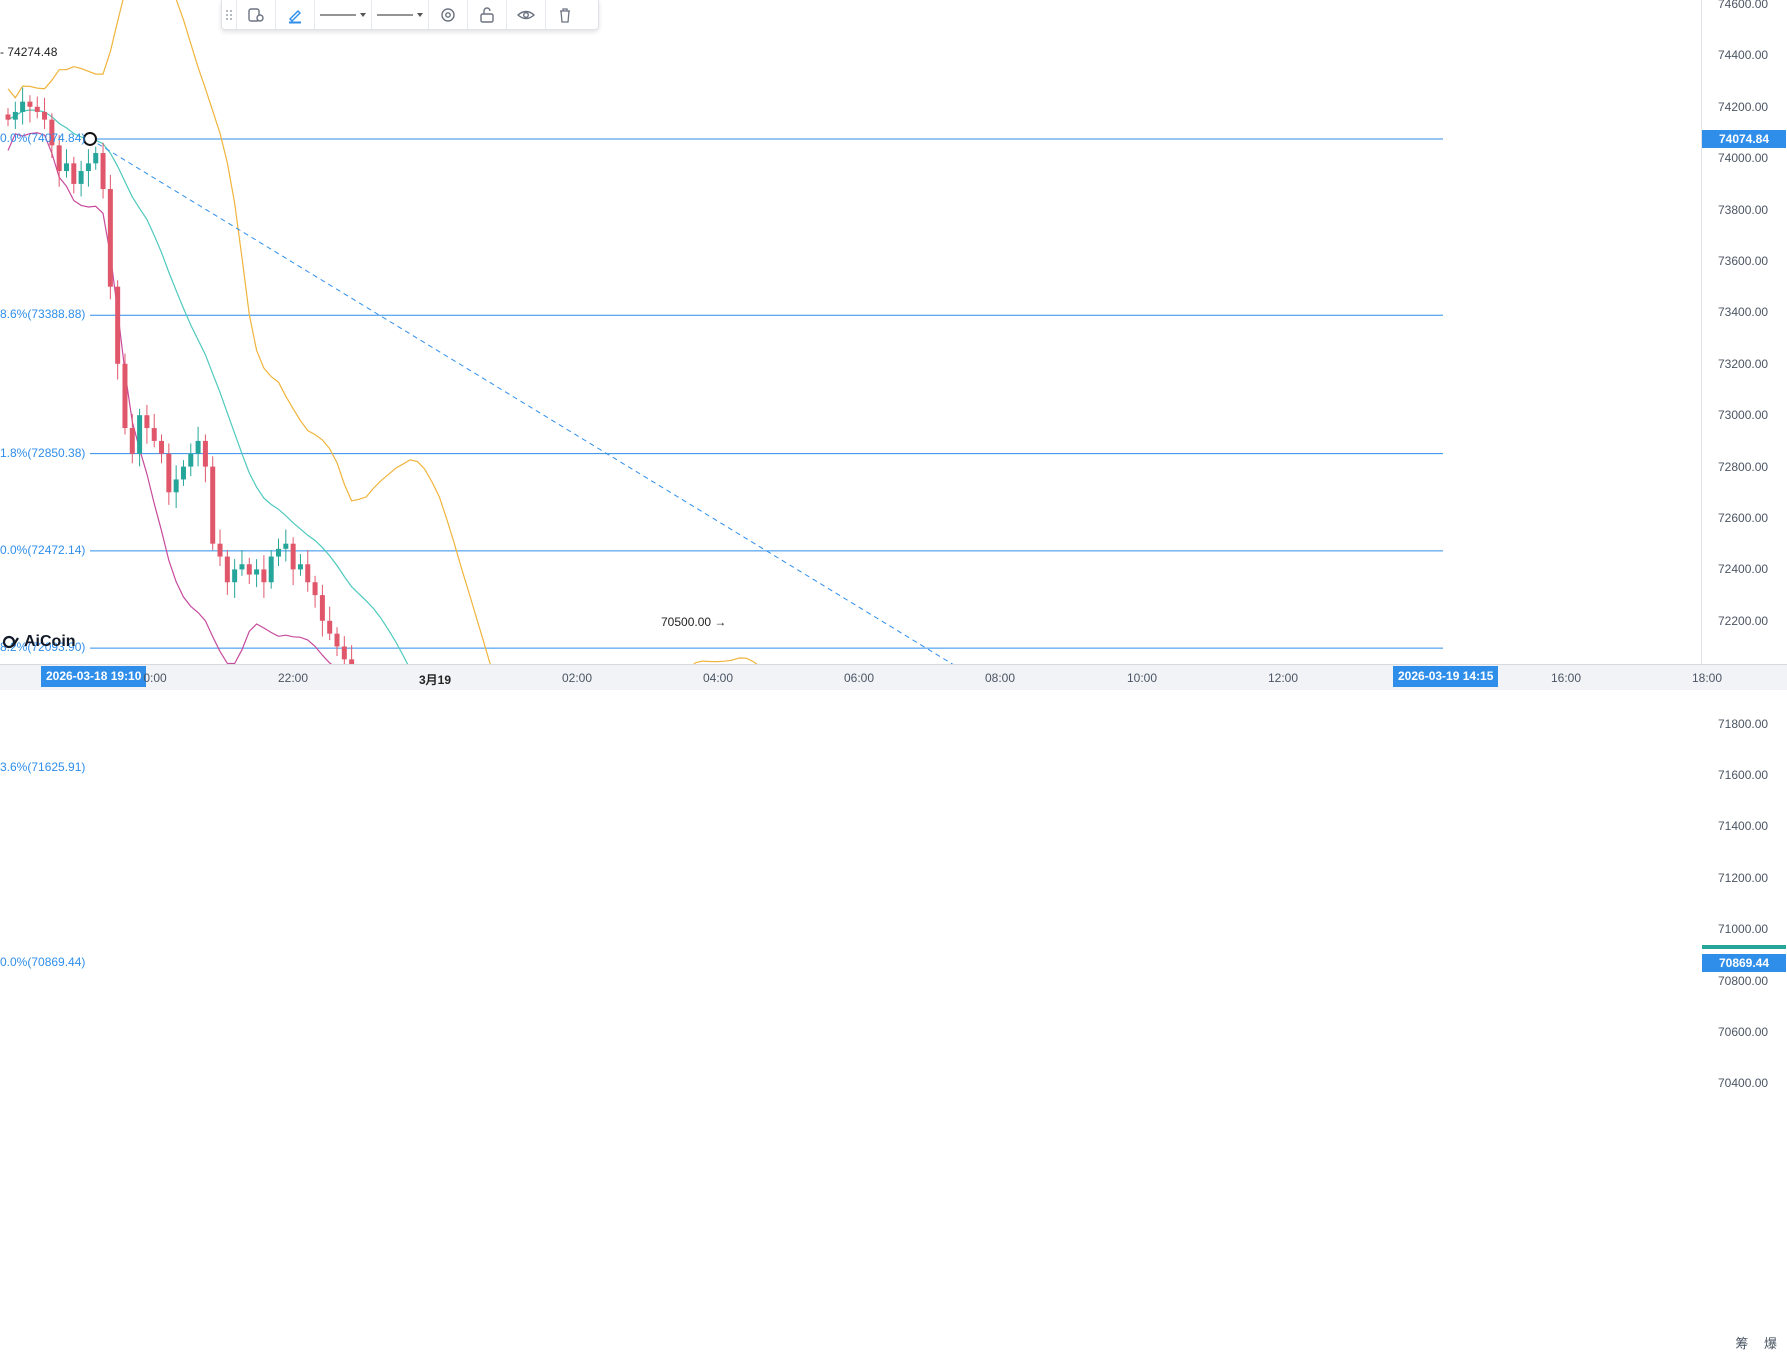 This screenshot has height=1352, width=1787. Describe the element at coordinates (295, 14) in the screenshot. I see `pen-color-icon` at that location.